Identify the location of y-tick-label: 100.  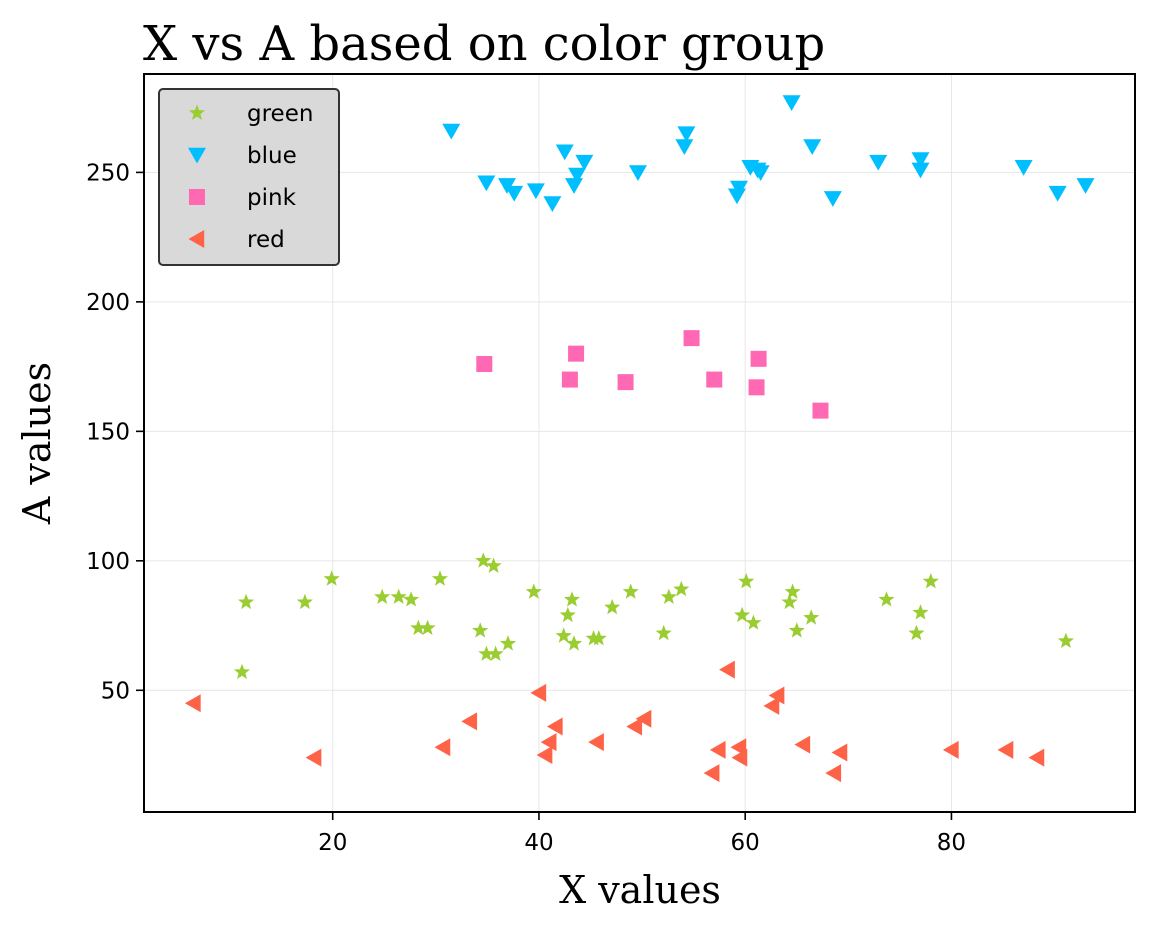
(108, 562).